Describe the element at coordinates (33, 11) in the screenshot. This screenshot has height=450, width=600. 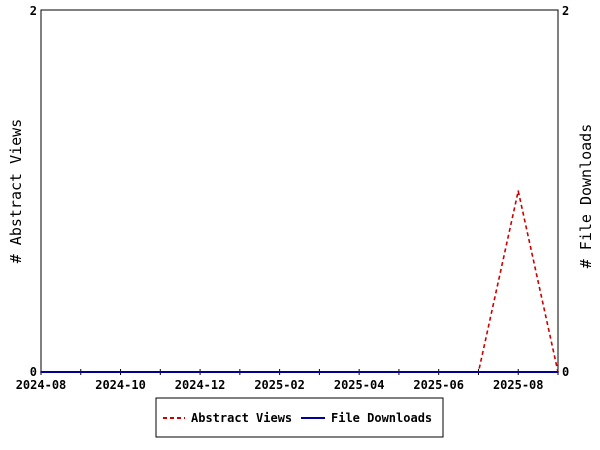
I see `y-tick-left-max: 2` at that location.